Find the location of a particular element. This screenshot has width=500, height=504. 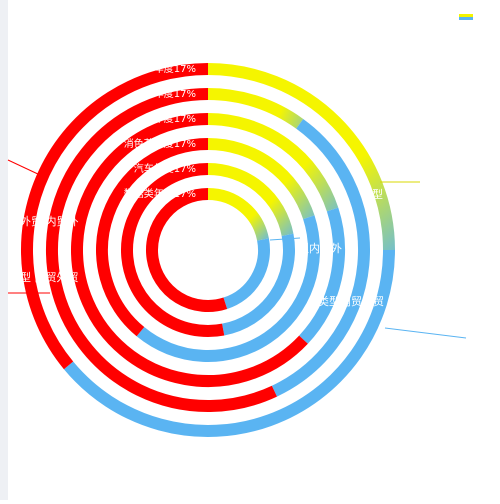

annotation: 型 is located at coordinates (377, 194).